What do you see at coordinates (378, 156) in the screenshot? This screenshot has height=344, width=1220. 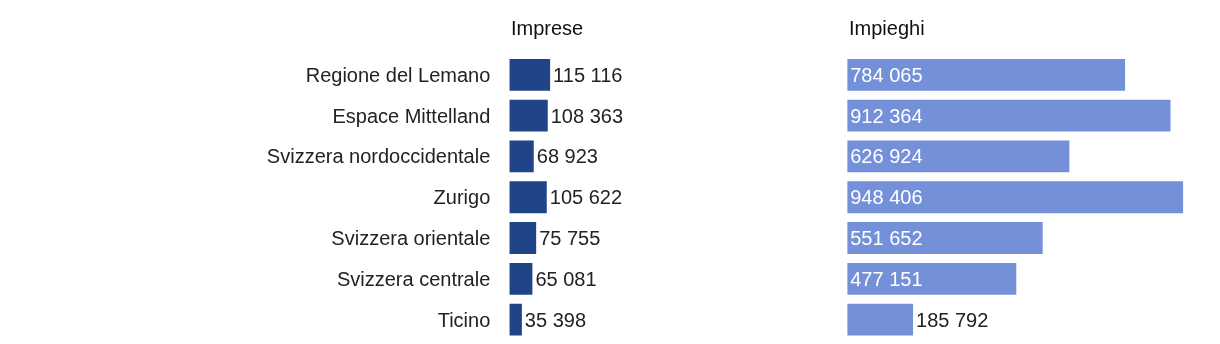 I see `y-tick-label: Svizzera nordoccidentale` at bounding box center [378, 156].